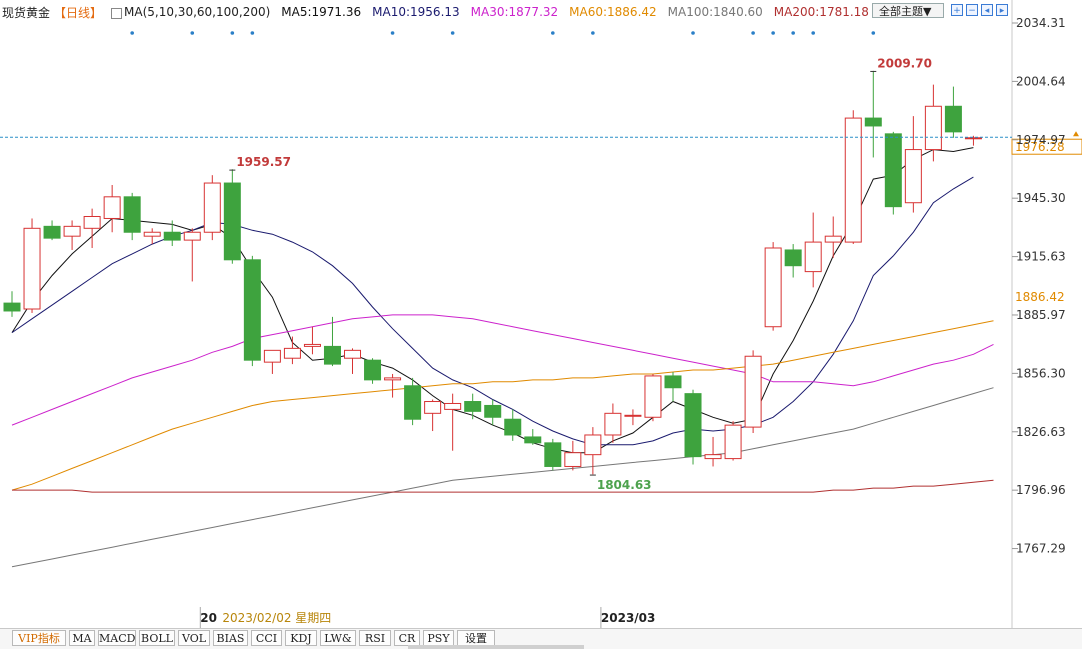 The image size is (1082, 650). Describe the element at coordinates (39, 638) in the screenshot. I see `tab-vip-indicator: VIP指标` at that location.